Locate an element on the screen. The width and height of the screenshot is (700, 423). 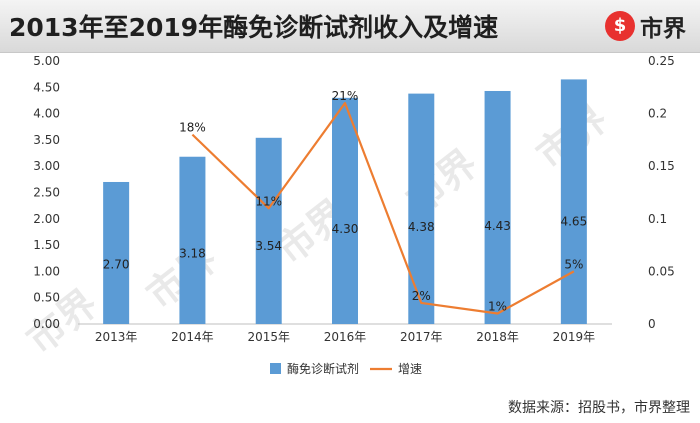
y-right-tick-label: 0 is located at coordinates (652, 324).